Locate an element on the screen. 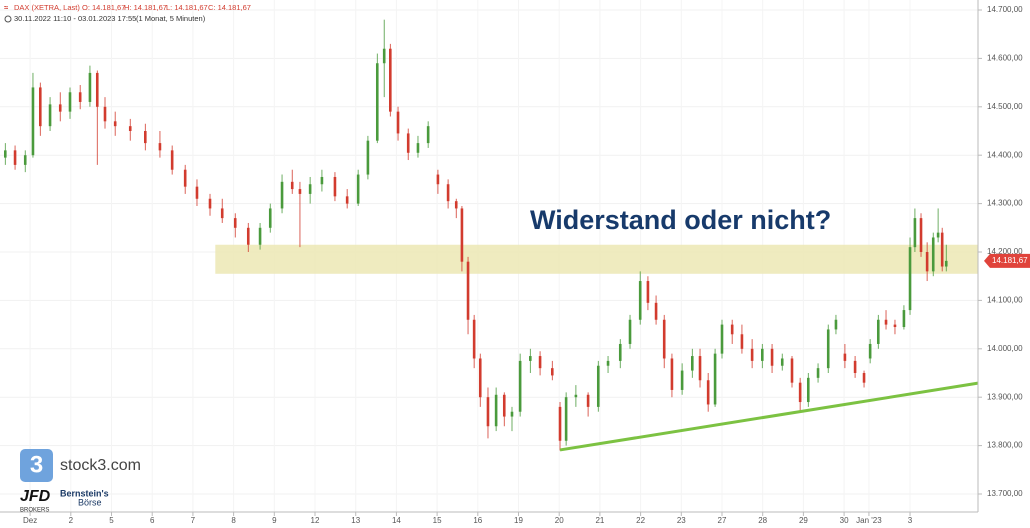 This screenshot has height=528, width=1030. x-tick-label: 9 is located at coordinates (274, 520).